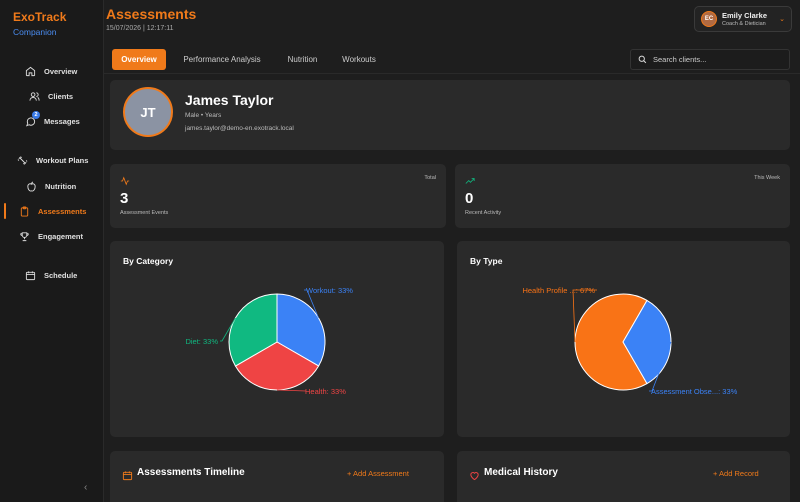  I want to click on sidebar-item-assessments: Assessments, so click(52, 211).